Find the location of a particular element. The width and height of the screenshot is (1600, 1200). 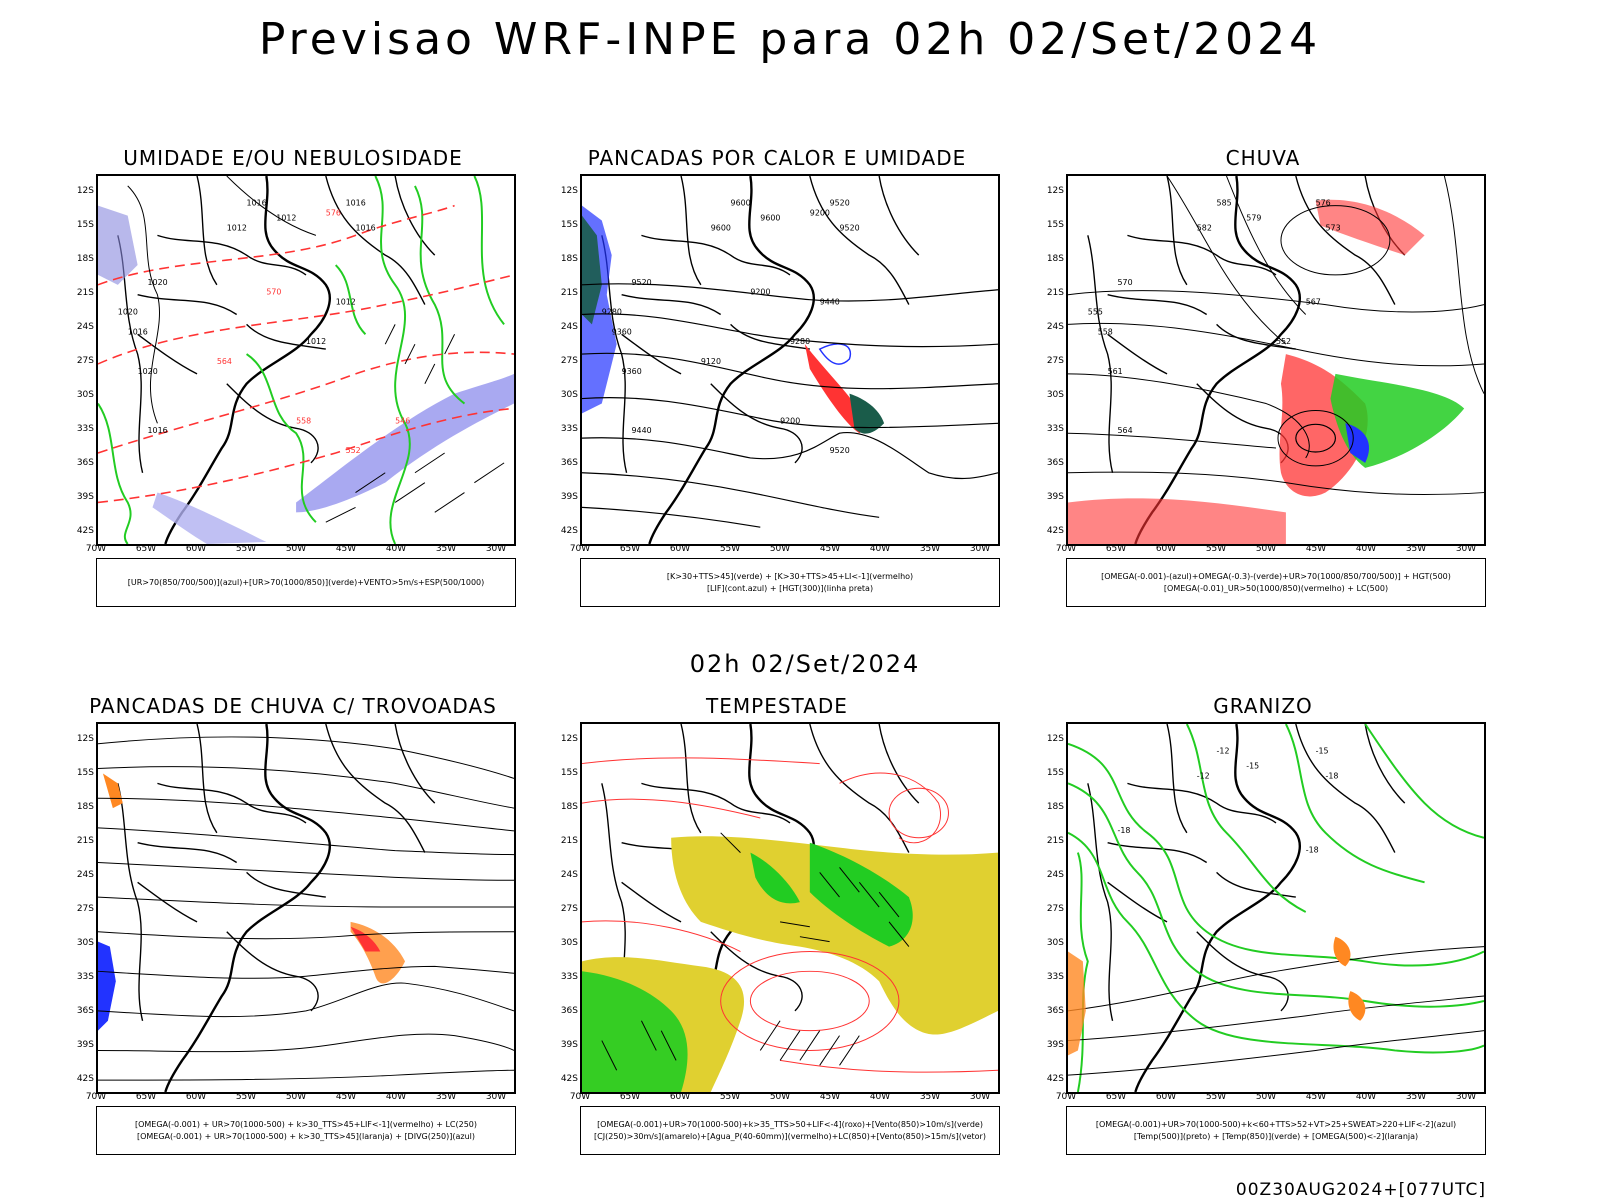

contour-label: 9200 is located at coordinates (790, 420).